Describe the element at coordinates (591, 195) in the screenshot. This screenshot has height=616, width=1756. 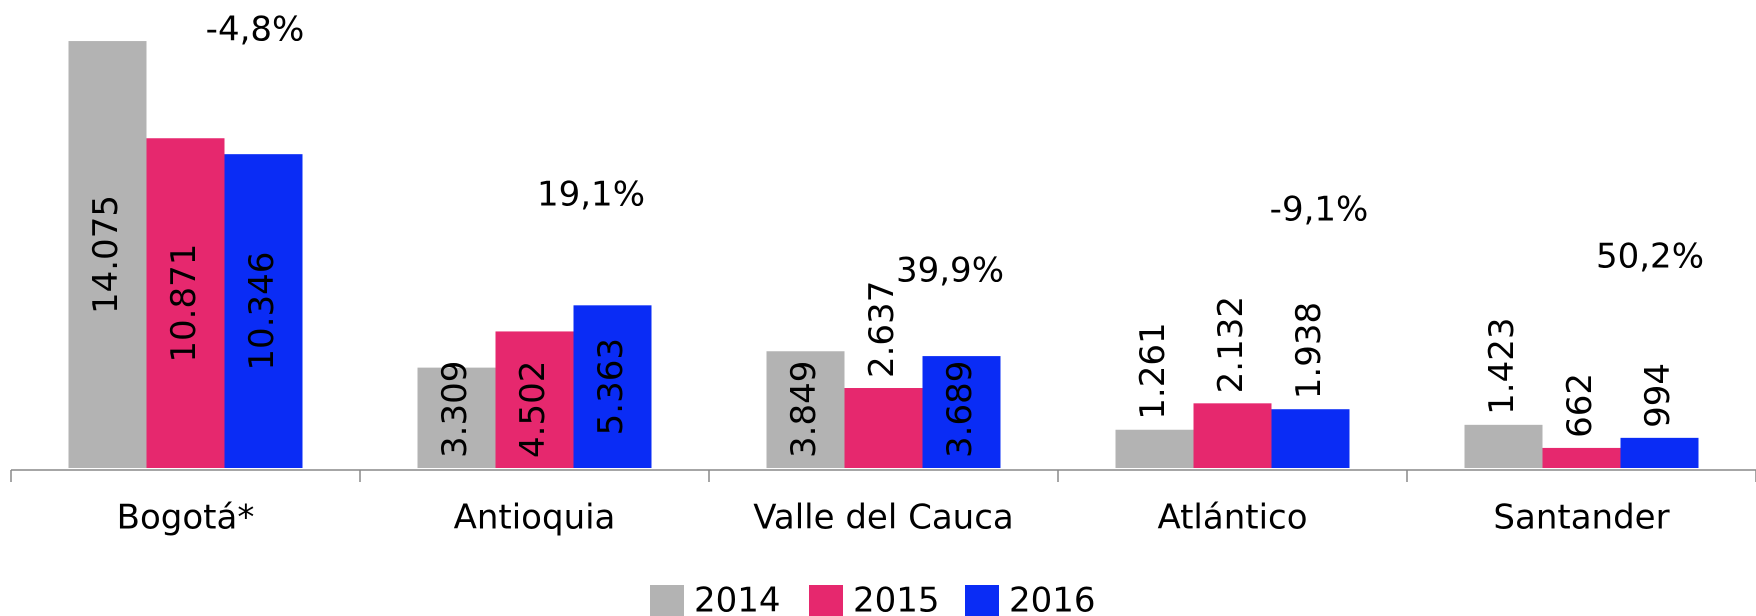
I see `annotation: 19,1%` at that location.